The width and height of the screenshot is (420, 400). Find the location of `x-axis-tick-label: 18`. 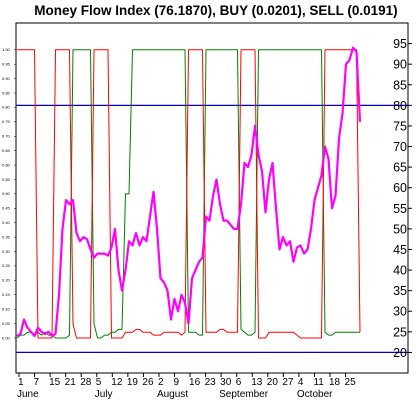

x-axis-tick-label: 18 is located at coordinates (335, 382).